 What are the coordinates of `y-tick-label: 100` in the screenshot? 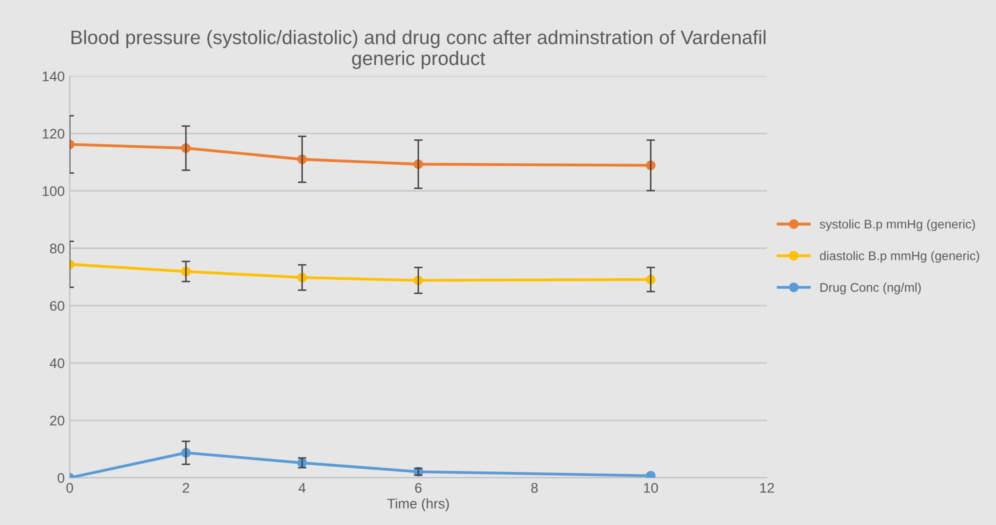 It's located at (53, 191).